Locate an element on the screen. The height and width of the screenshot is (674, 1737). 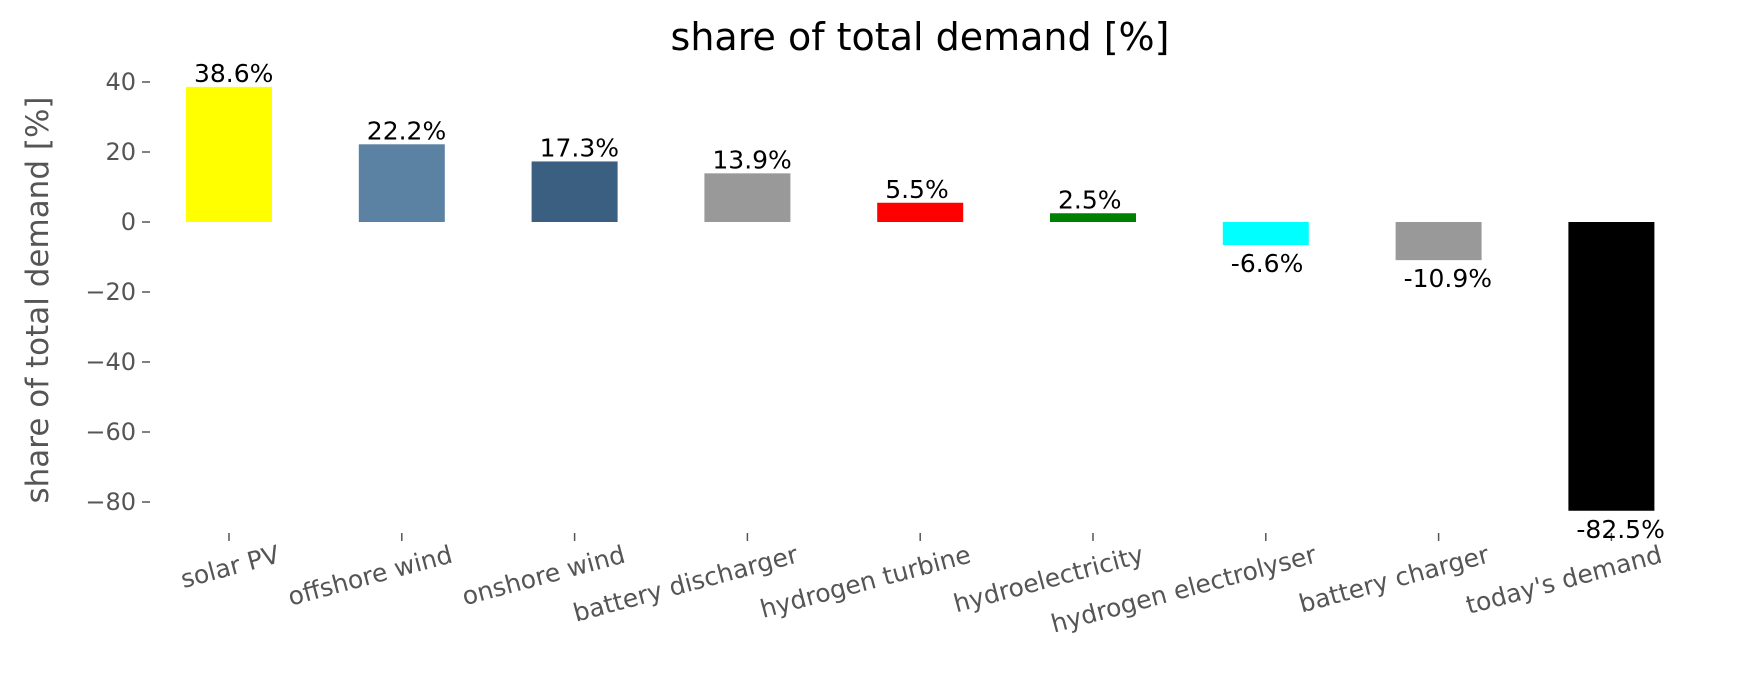
y-tick-label: −80 is located at coordinates (110, 502).